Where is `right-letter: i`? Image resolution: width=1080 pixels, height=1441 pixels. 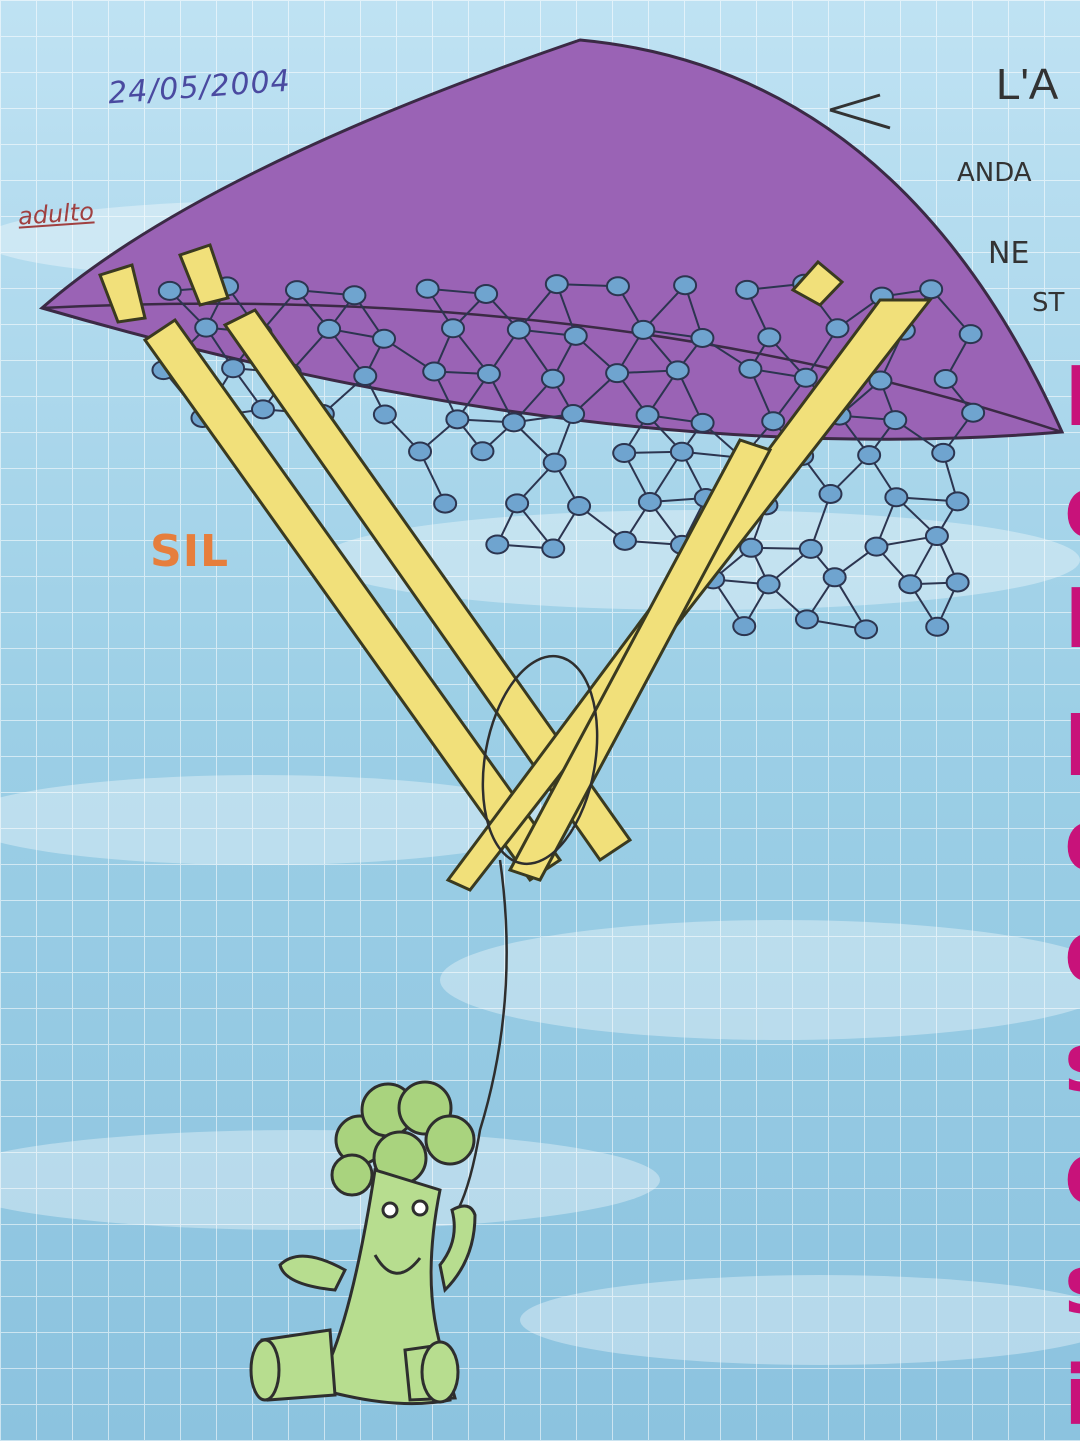 right-letter: i is located at coordinates (1072, 1395).